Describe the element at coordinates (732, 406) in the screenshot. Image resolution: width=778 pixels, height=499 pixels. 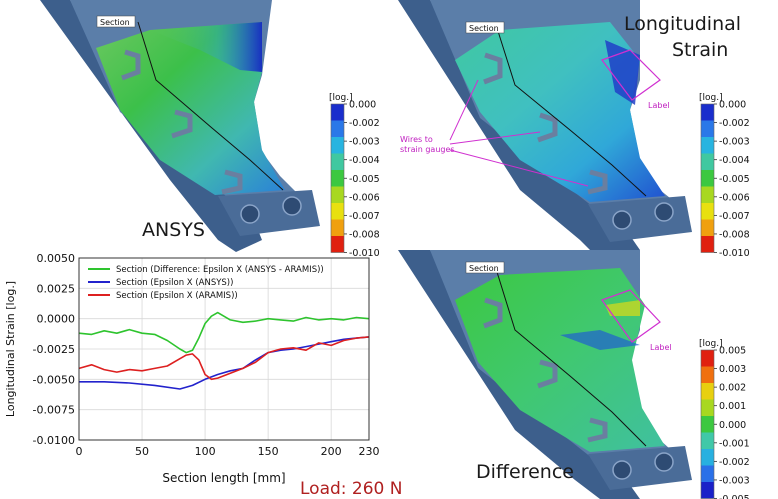
I see `colorbar-difference-tick-label: 0.001` at that location.